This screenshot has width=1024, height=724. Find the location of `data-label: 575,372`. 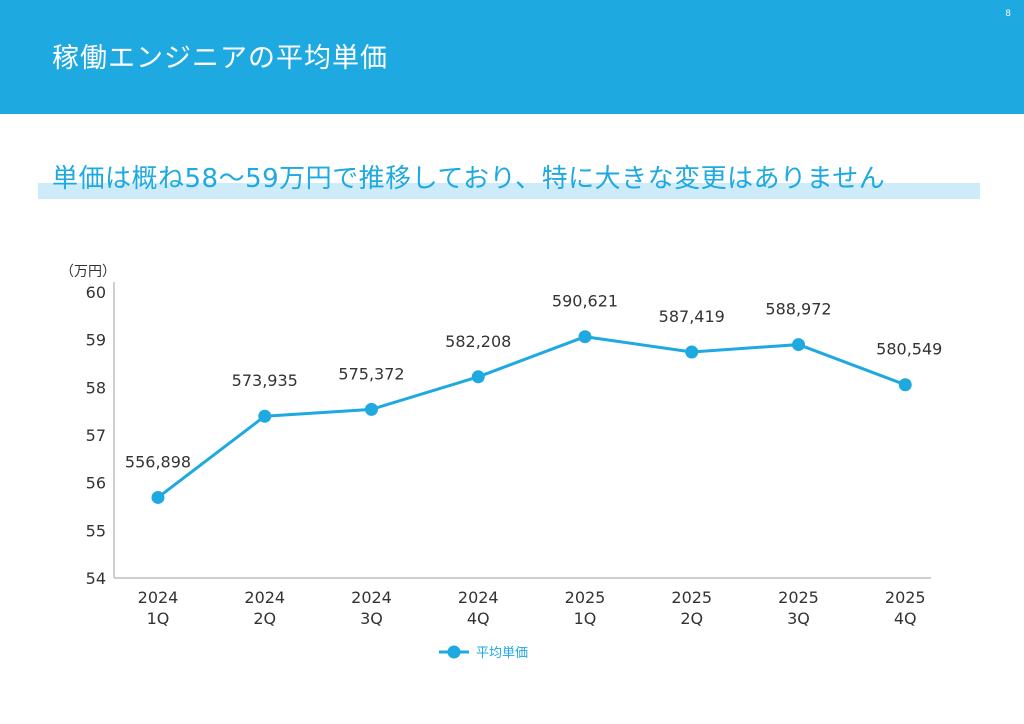

data-label: 575,372 is located at coordinates (371, 373).